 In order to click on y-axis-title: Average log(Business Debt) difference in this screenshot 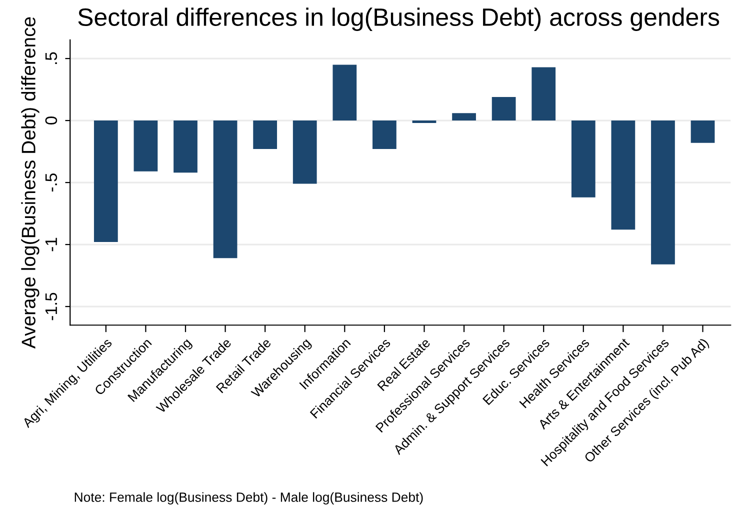, I will do `click(30, 183)`.